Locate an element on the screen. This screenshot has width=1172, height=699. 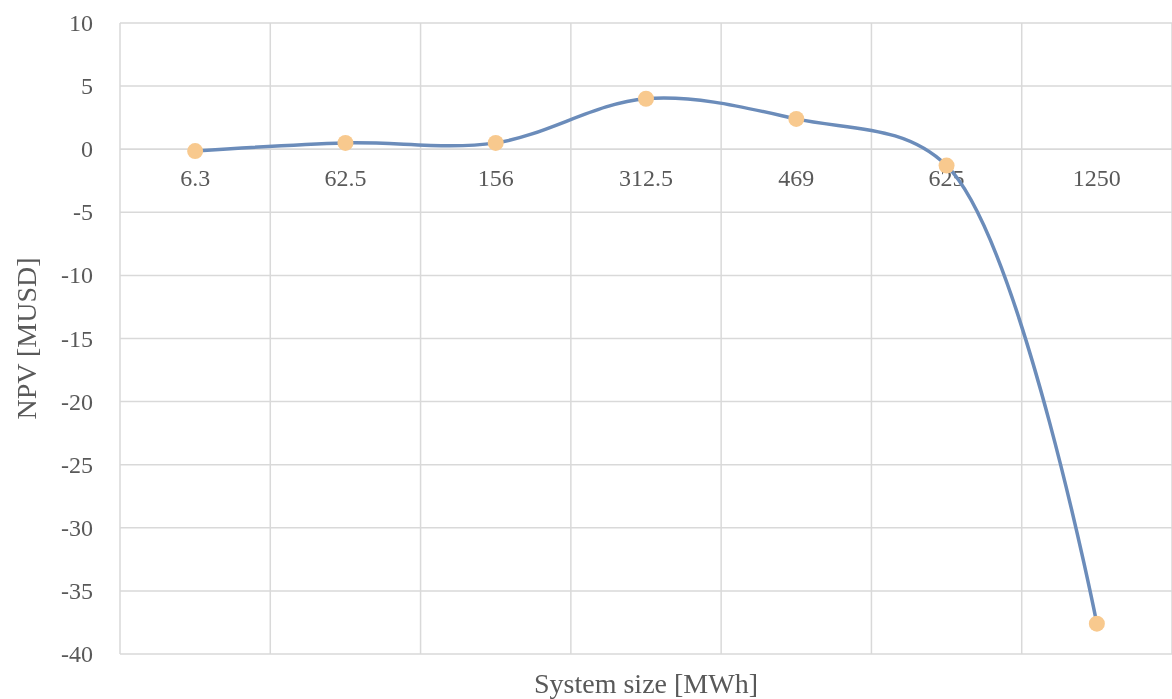
x-tick-label: 6.3 is located at coordinates (195, 178).